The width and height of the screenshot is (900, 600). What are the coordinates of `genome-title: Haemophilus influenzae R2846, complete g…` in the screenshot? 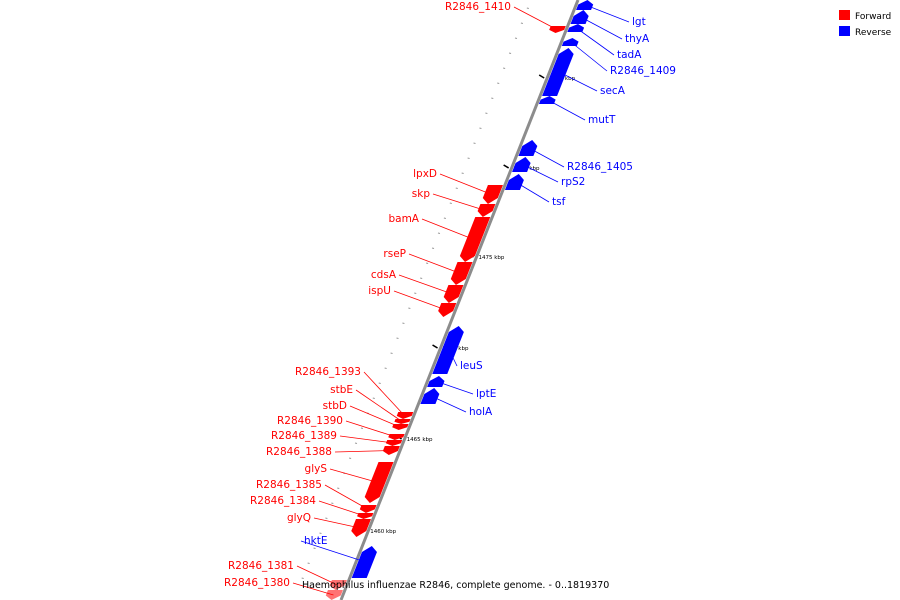 It's located at (455, 585).